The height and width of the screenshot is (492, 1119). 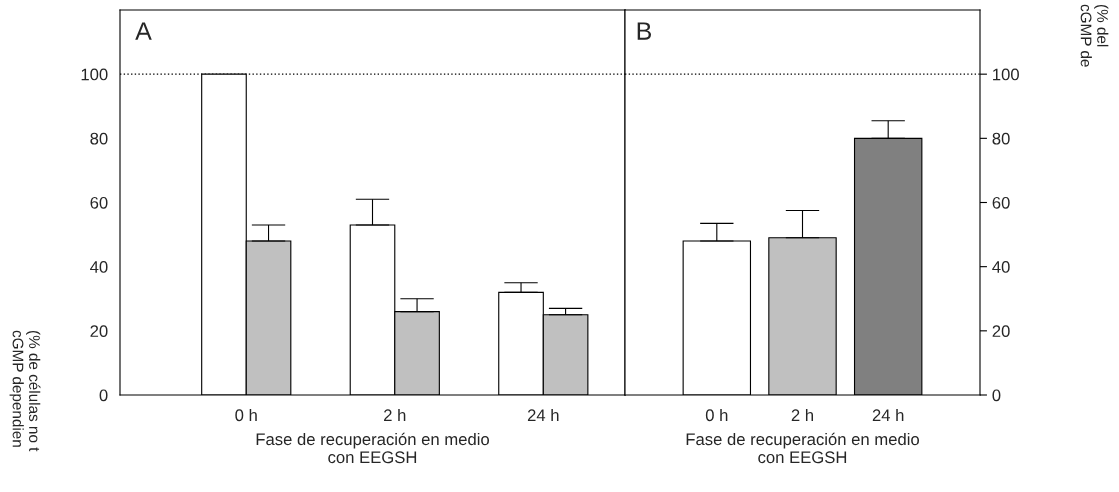 I want to click on y2-tick-label: 80, so click(x=1001, y=138).